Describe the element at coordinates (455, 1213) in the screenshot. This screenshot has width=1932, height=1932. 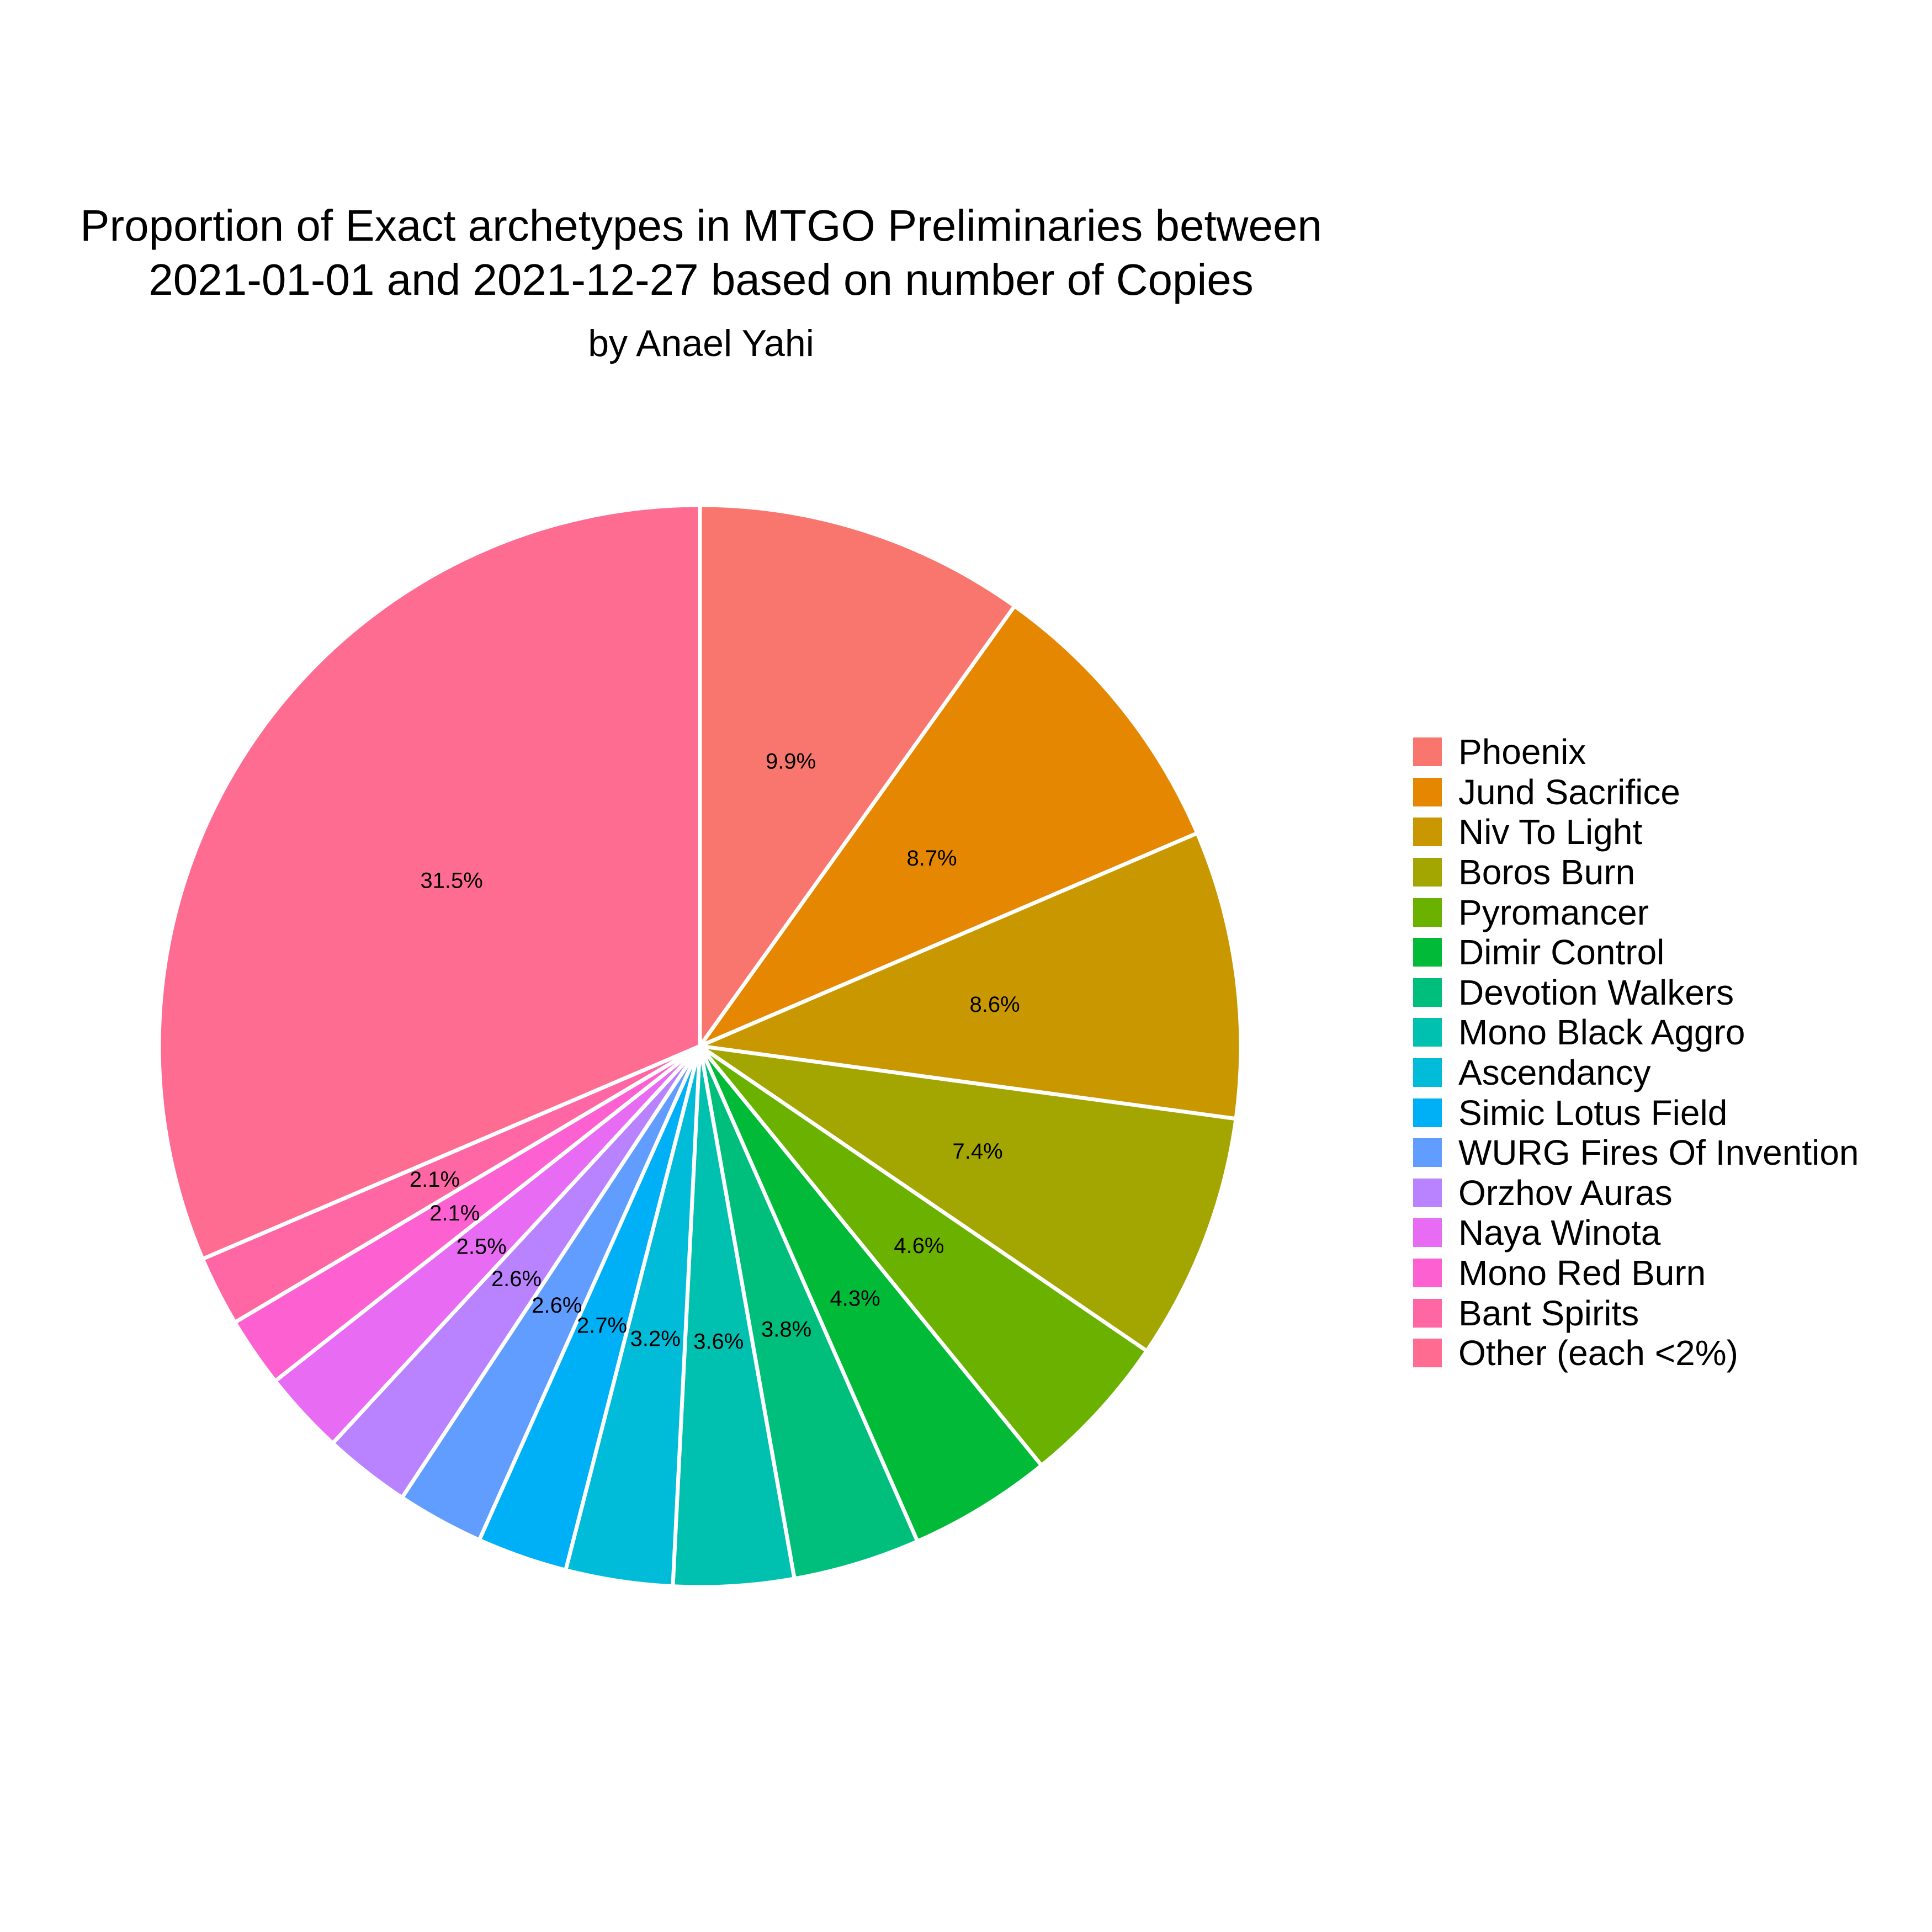
I see `slice-label-mono-red-burn: 2.1%` at that location.